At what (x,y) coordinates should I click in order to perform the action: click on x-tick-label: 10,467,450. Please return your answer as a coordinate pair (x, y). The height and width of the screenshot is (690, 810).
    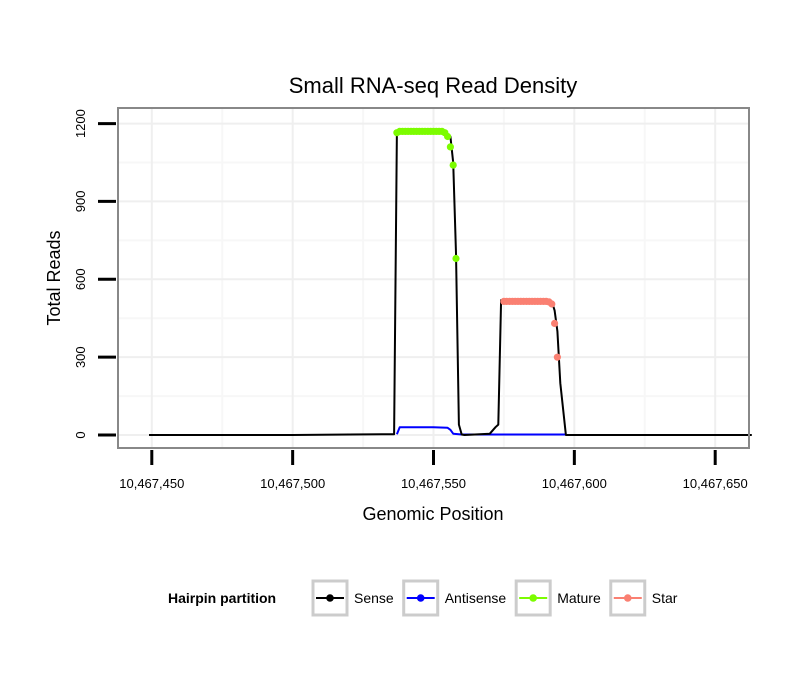
    Looking at the image, I should click on (151, 483).